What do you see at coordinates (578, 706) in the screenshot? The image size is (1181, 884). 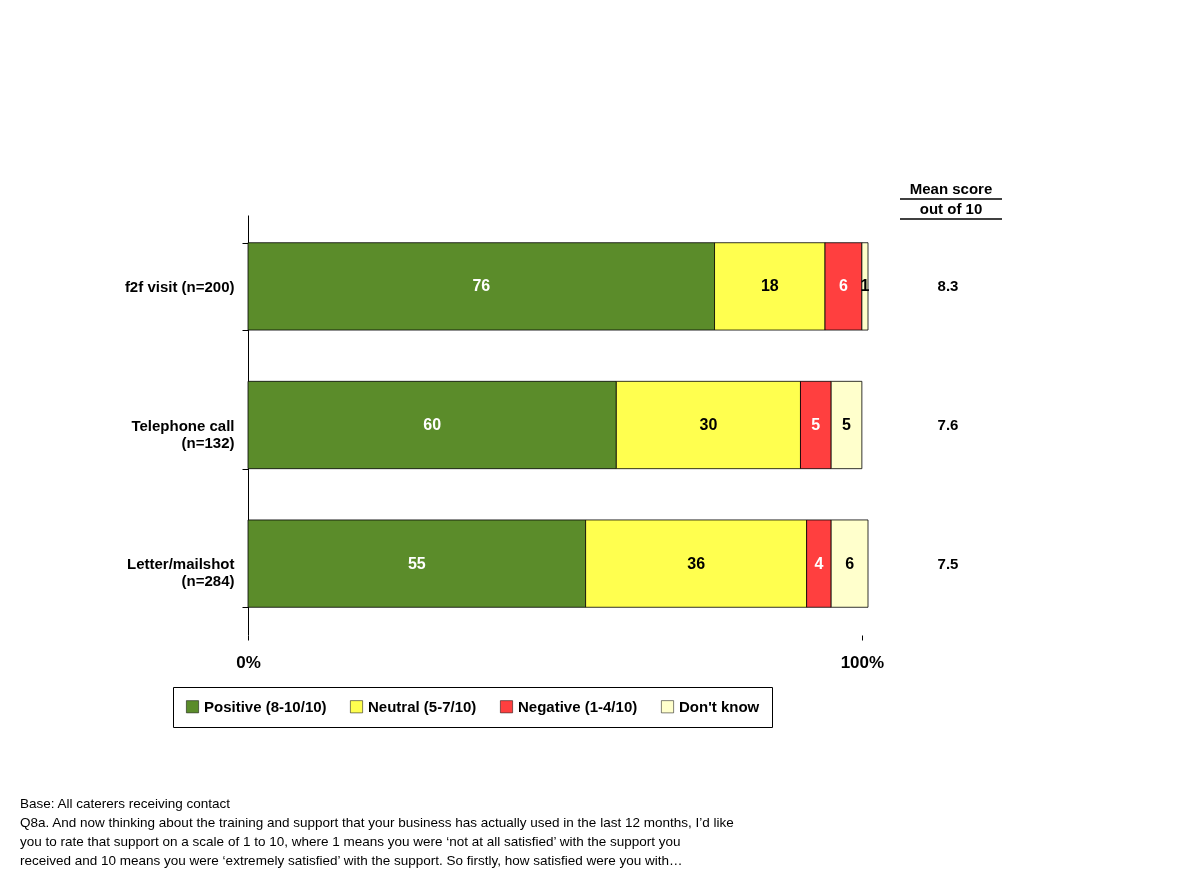 I see `legend-label: Negative (1-4/10)` at bounding box center [578, 706].